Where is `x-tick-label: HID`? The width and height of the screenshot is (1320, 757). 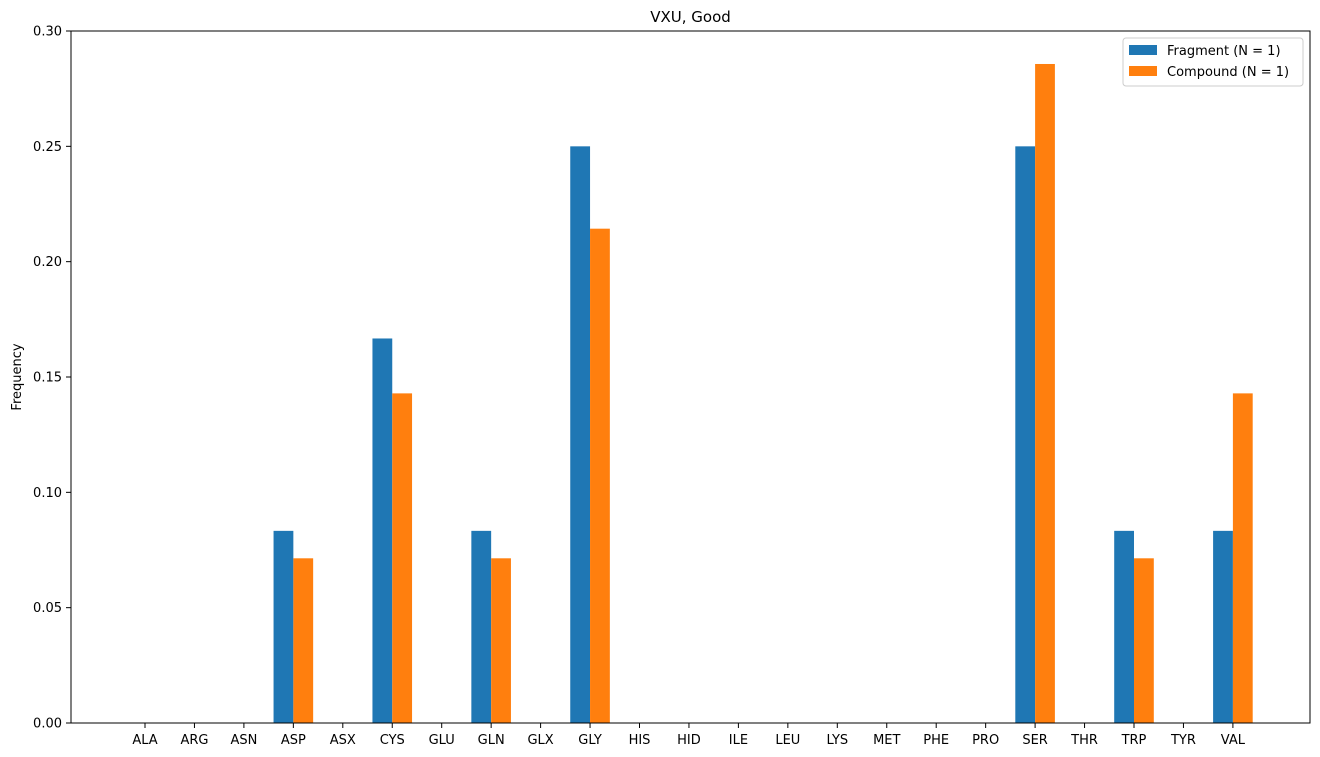 x-tick-label: HID is located at coordinates (689, 740).